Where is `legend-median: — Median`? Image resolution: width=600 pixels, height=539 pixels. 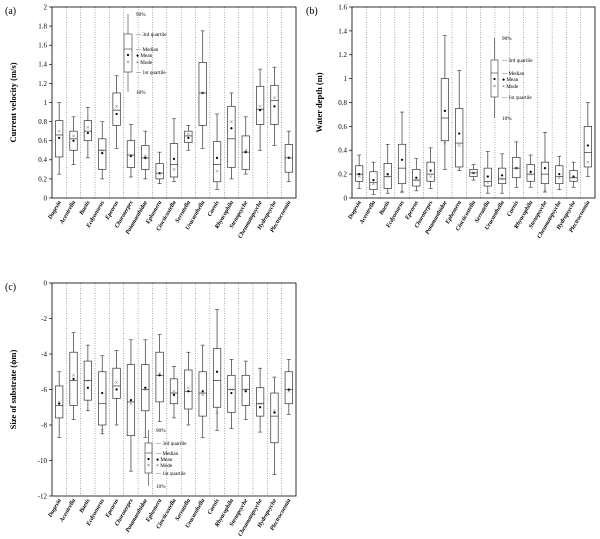
legend-median: — Median is located at coordinates (147, 50).